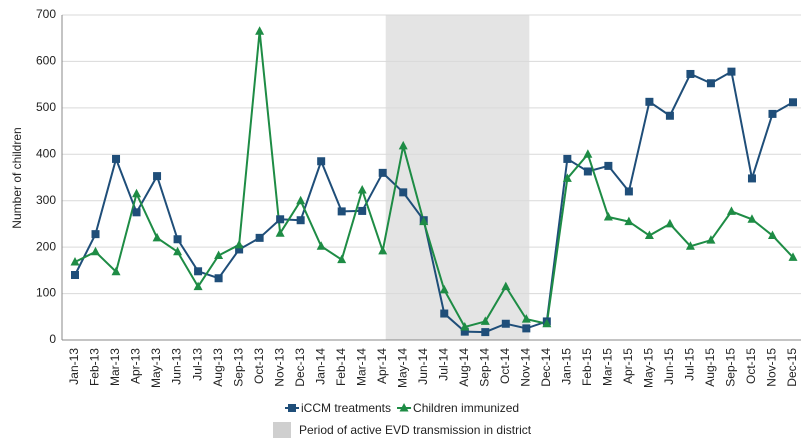 Image resolution: width=801 pixels, height=439 pixels. I want to click on x-tick-label: Feb-15, so click(587, 367).